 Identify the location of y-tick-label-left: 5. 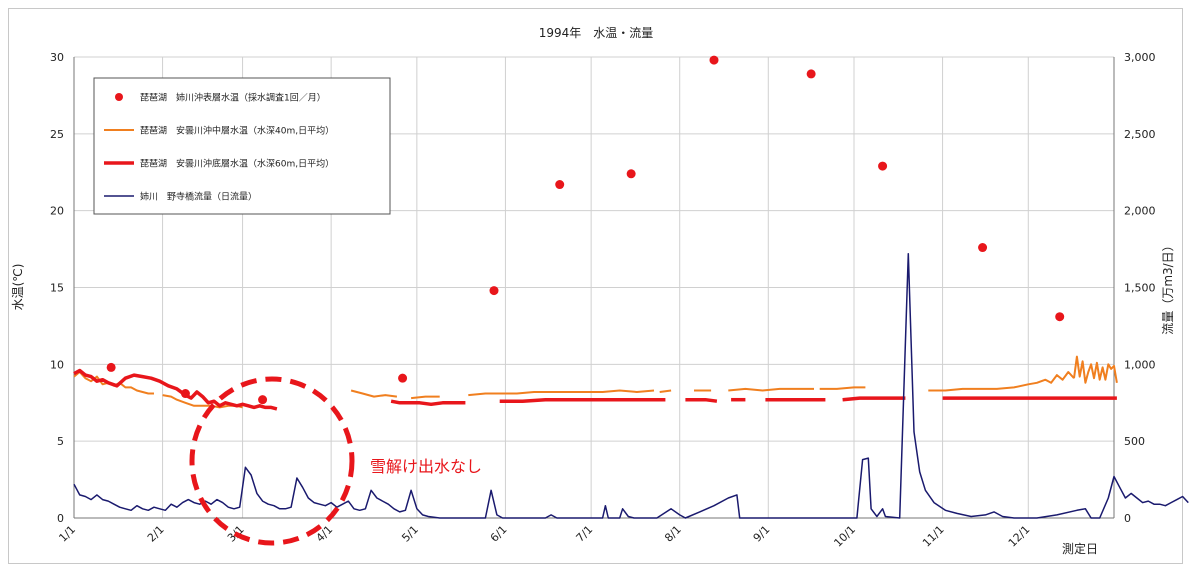
(60, 441).